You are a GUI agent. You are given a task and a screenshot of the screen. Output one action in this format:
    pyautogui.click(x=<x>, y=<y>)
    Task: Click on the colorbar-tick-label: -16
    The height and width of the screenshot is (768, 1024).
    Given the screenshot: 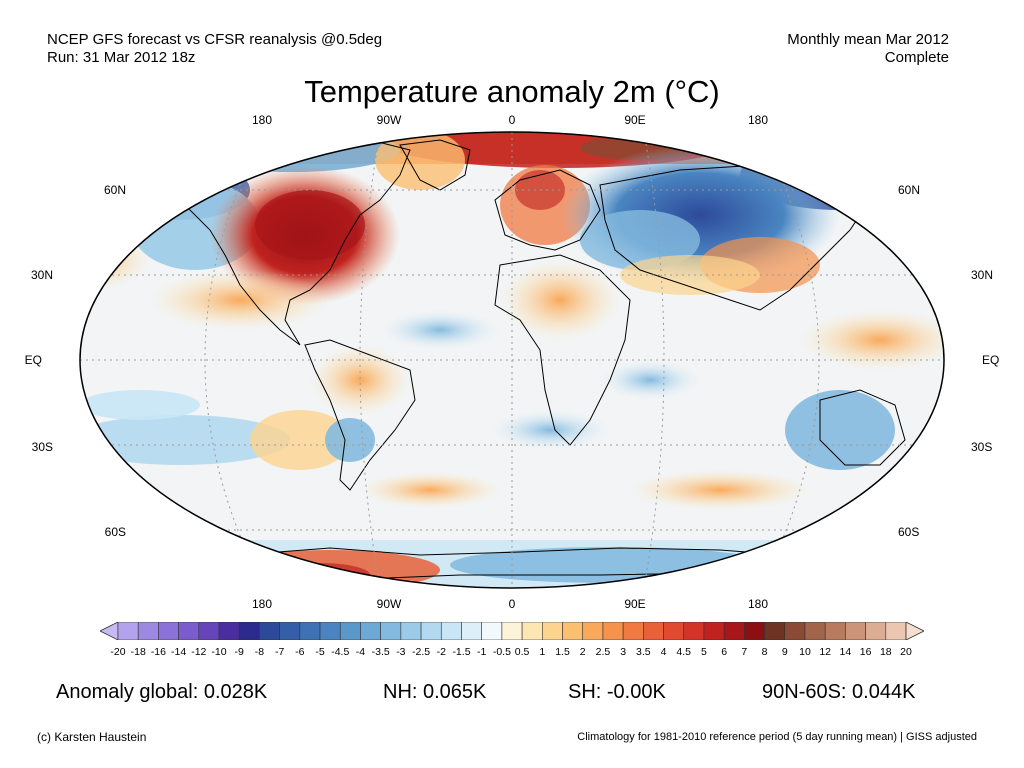 What is the action you would take?
    pyautogui.click(x=158, y=652)
    